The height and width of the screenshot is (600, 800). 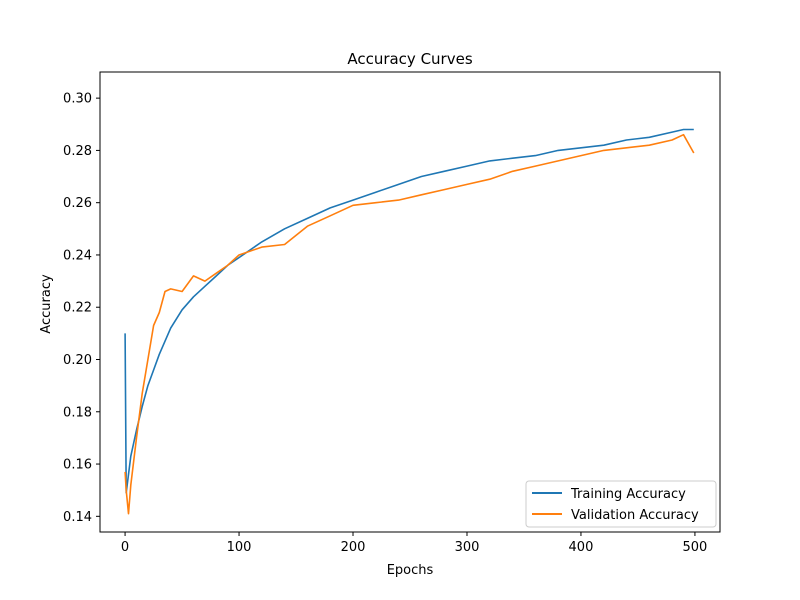 I want to click on x-tick-label: 400, so click(x=581, y=547).